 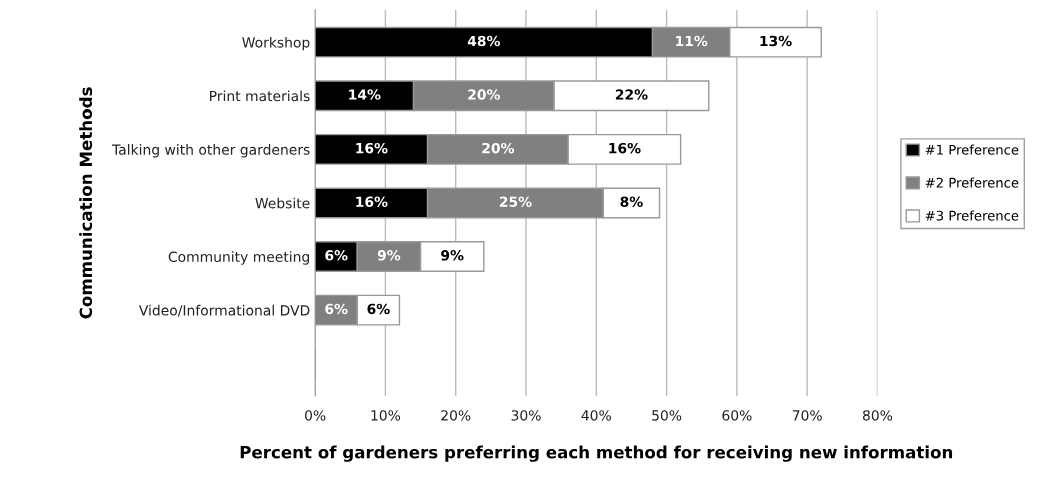 I want to click on legend-label: #3 Preference, so click(x=972, y=215).